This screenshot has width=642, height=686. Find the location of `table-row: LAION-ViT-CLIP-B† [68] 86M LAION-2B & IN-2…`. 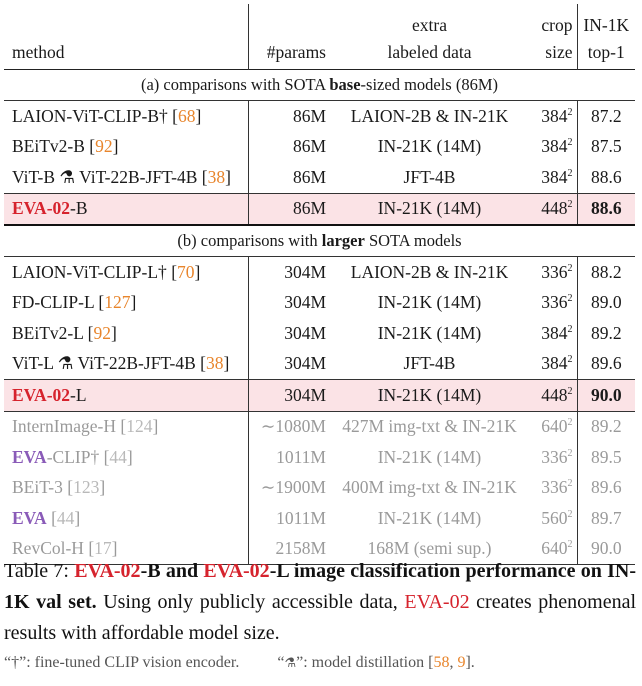

table-row: LAION-ViT-CLIP-B† [68] 86M LAION-2B & IN-2… is located at coordinates (319, 116).